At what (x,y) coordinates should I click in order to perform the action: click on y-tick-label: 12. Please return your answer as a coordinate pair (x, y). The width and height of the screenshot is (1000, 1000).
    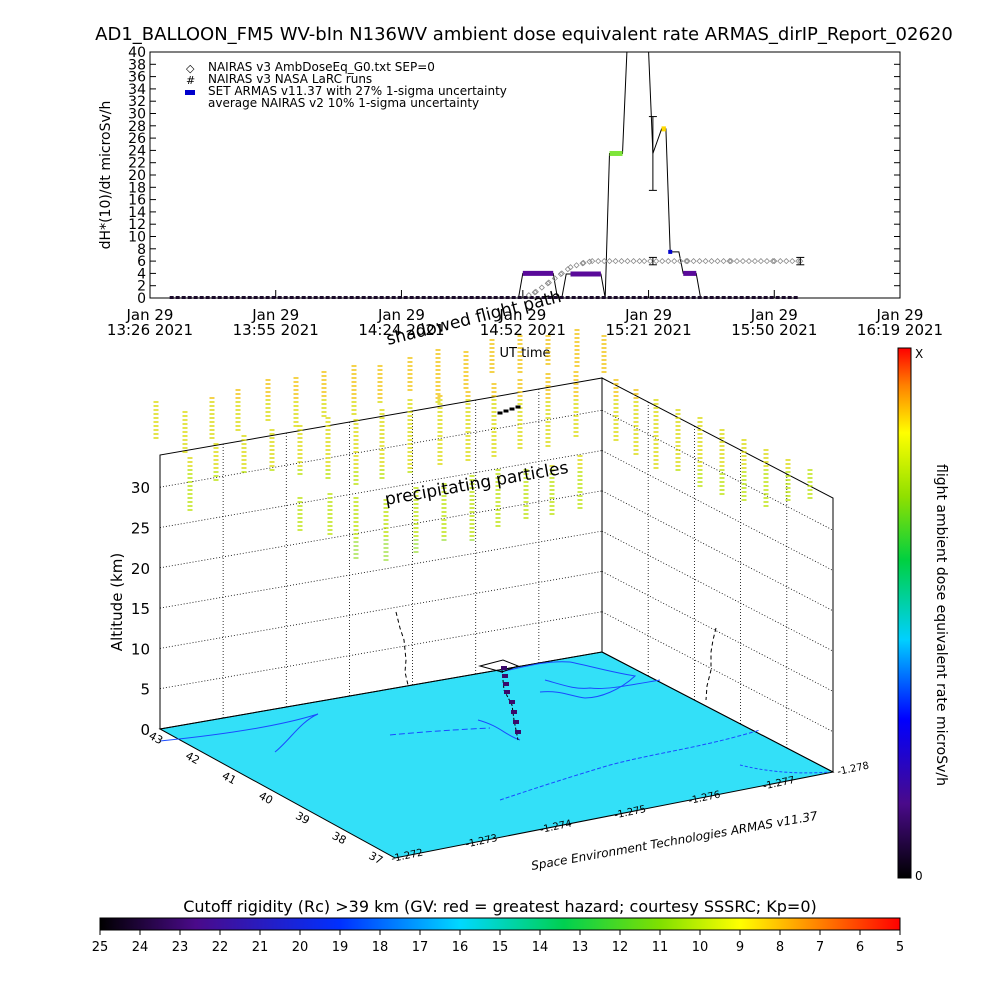
    Looking at the image, I should click on (137, 225).